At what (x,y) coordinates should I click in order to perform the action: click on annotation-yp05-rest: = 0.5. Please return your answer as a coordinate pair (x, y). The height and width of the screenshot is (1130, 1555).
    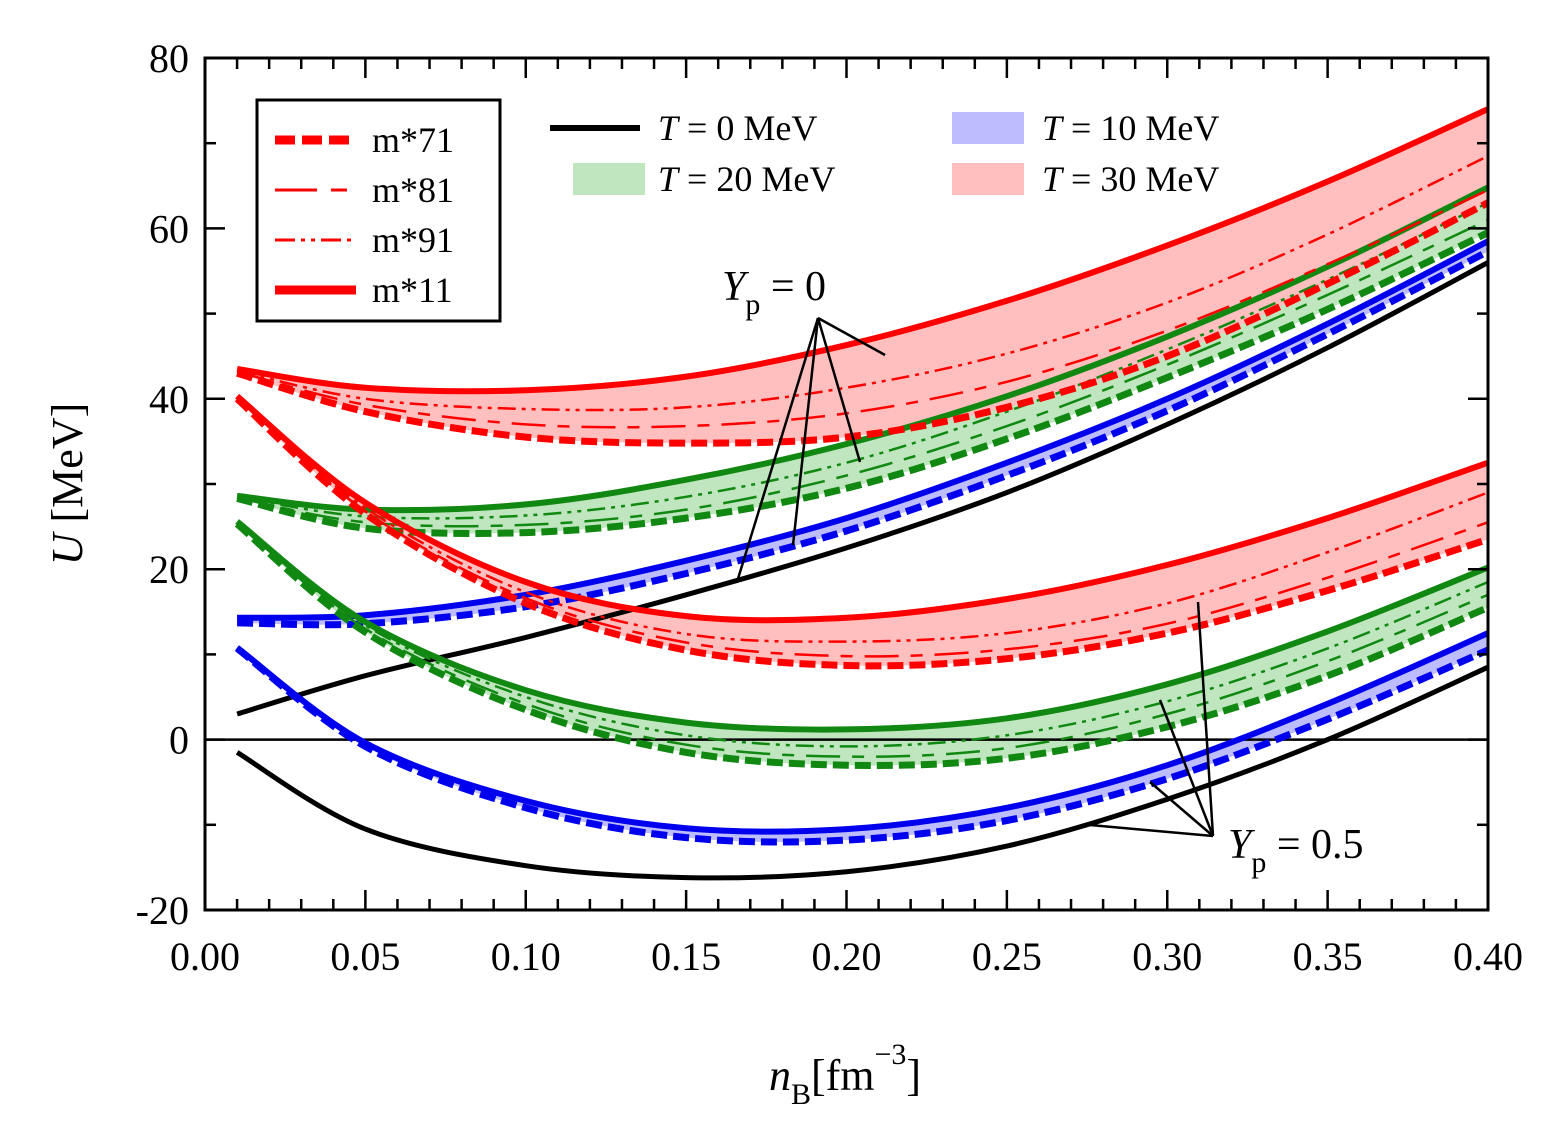
    Looking at the image, I should click on (1314, 845).